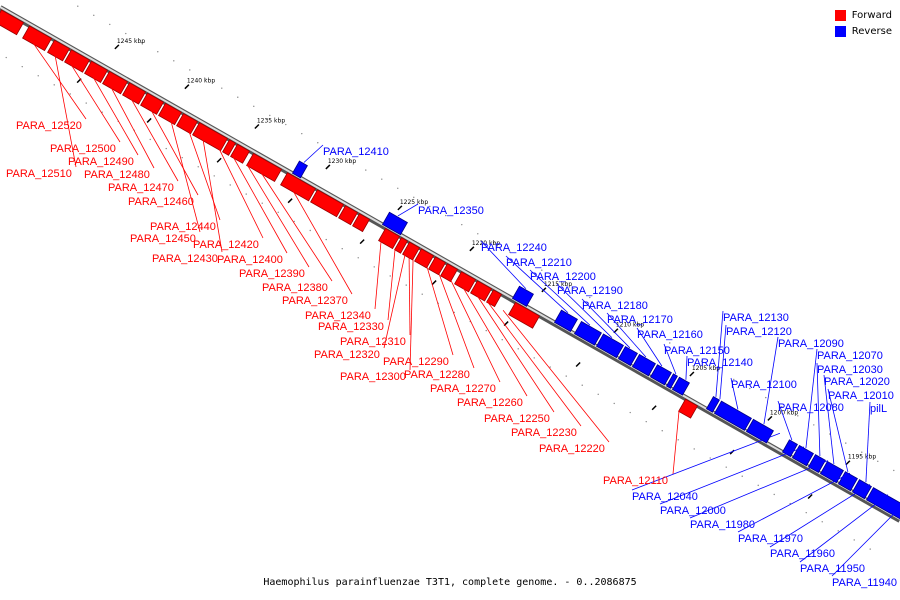 The image size is (900, 600). Describe the element at coordinates (295, 288) in the screenshot. I see `forward-gene-label: PARA_12380` at that location.